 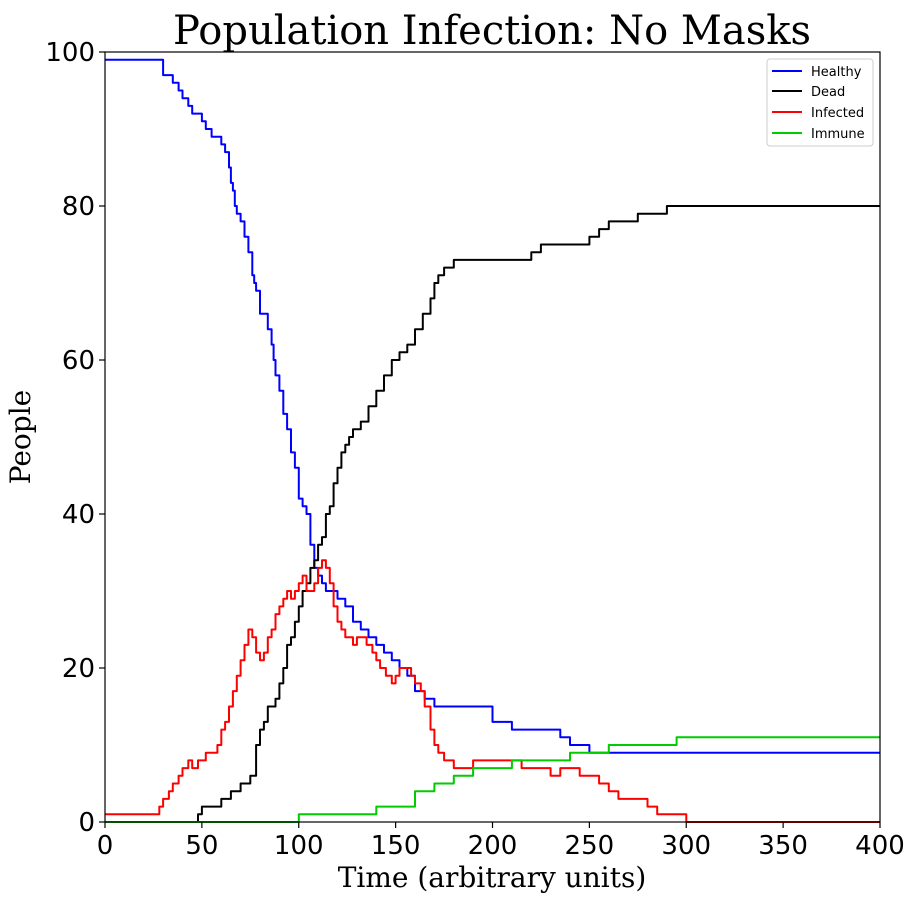 What do you see at coordinates (299, 846) in the screenshot?
I see `x-tick-label: 100` at bounding box center [299, 846].